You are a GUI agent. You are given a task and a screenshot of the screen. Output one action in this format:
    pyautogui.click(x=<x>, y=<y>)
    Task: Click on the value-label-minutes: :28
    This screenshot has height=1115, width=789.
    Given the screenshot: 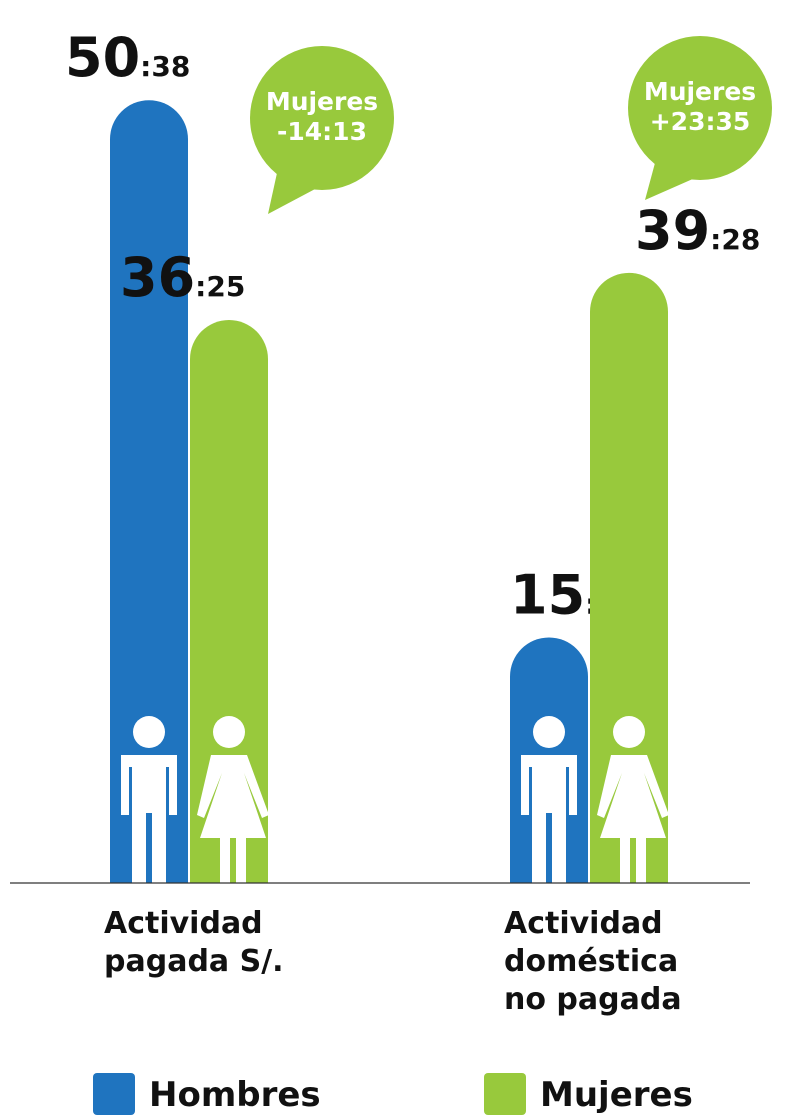 What is the action you would take?
    pyautogui.click(x=735, y=239)
    